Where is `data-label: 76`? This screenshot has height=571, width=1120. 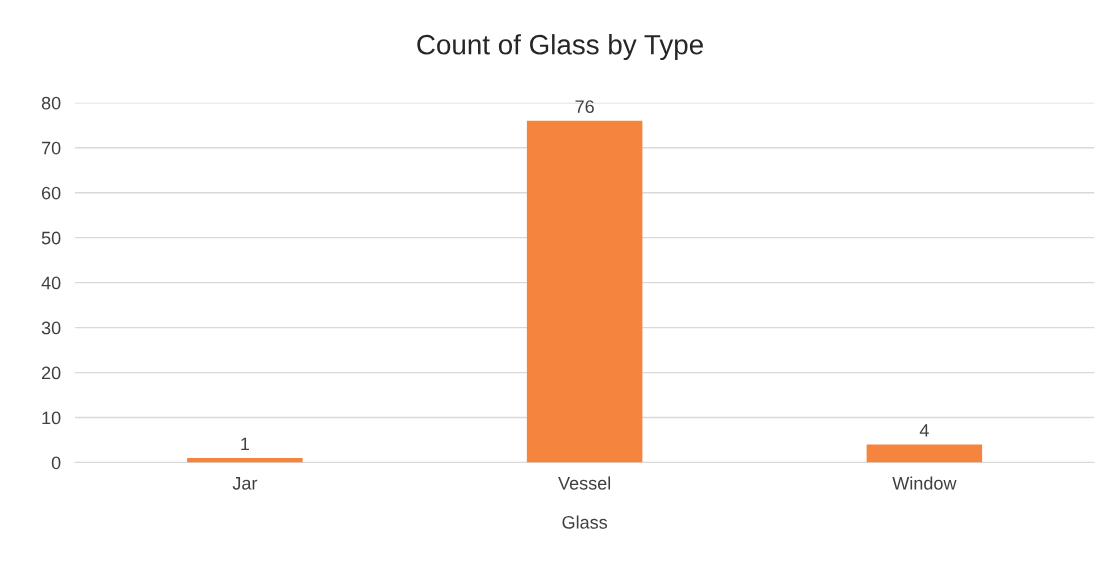 data-label: 76 is located at coordinates (584, 107).